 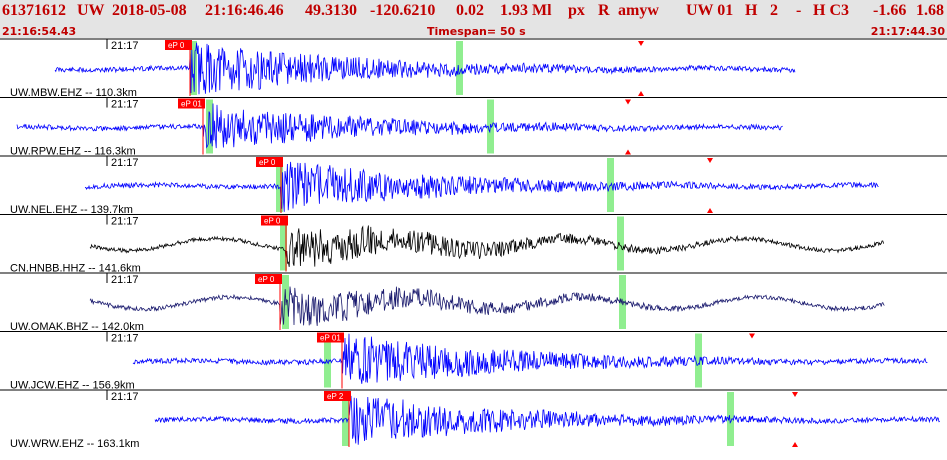 I want to click on event-depth: 0.02, so click(x=470, y=10).